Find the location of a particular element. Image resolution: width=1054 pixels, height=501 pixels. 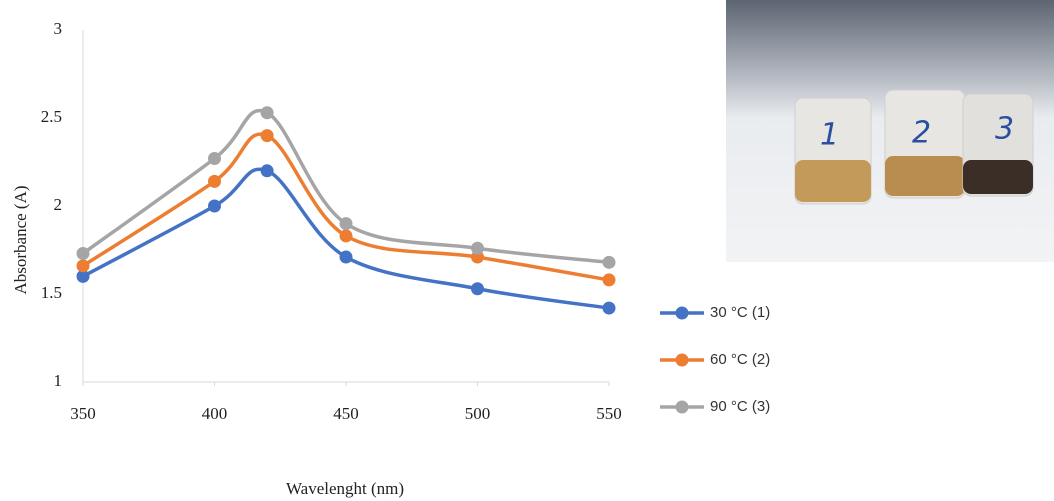

y-tick-label: 2.5 is located at coordinates (51, 116).